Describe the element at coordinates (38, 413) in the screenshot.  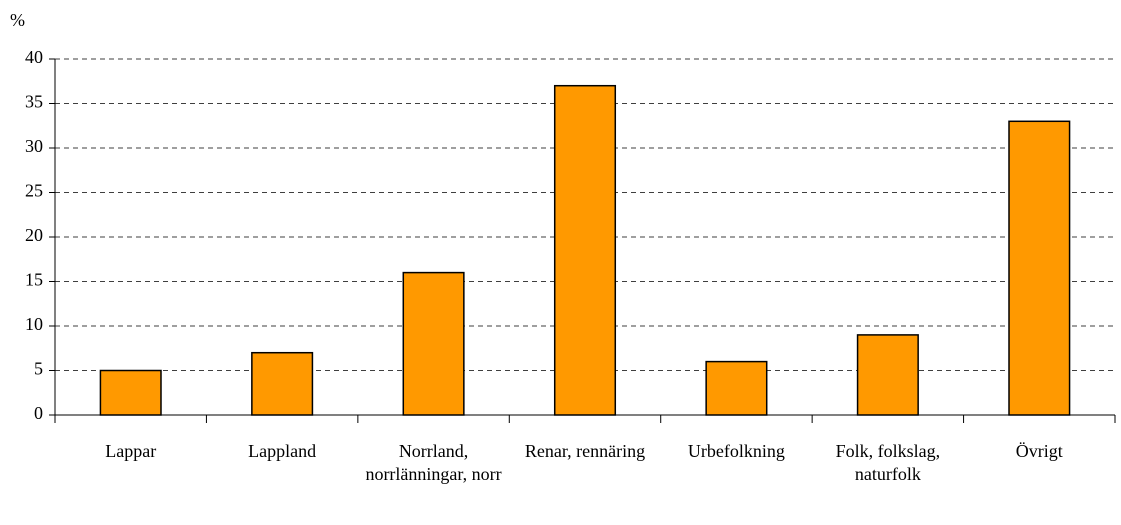
I see `y-tick-label: 0` at that location.